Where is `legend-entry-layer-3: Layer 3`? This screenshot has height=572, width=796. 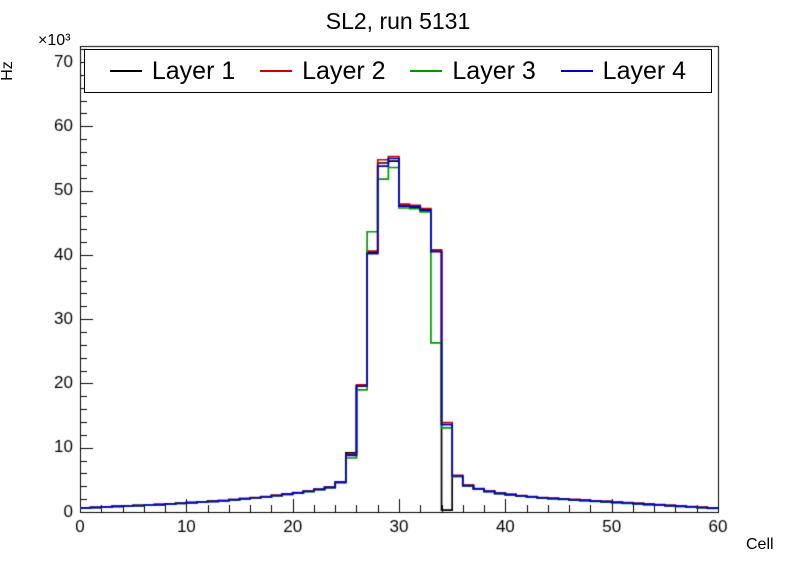
legend-entry-layer-3: Layer 3 is located at coordinates (473, 70).